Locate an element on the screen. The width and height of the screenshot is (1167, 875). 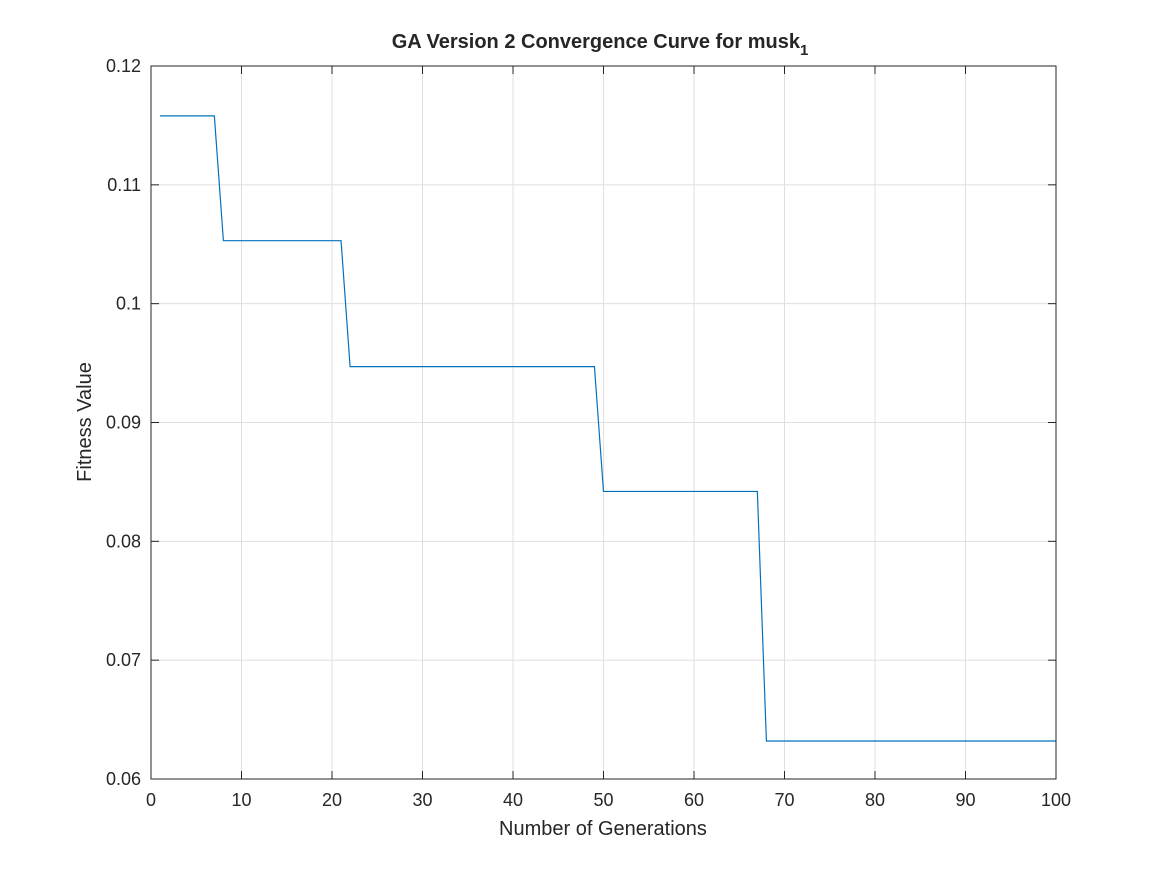
x-tick-label: 80 is located at coordinates (875, 800).